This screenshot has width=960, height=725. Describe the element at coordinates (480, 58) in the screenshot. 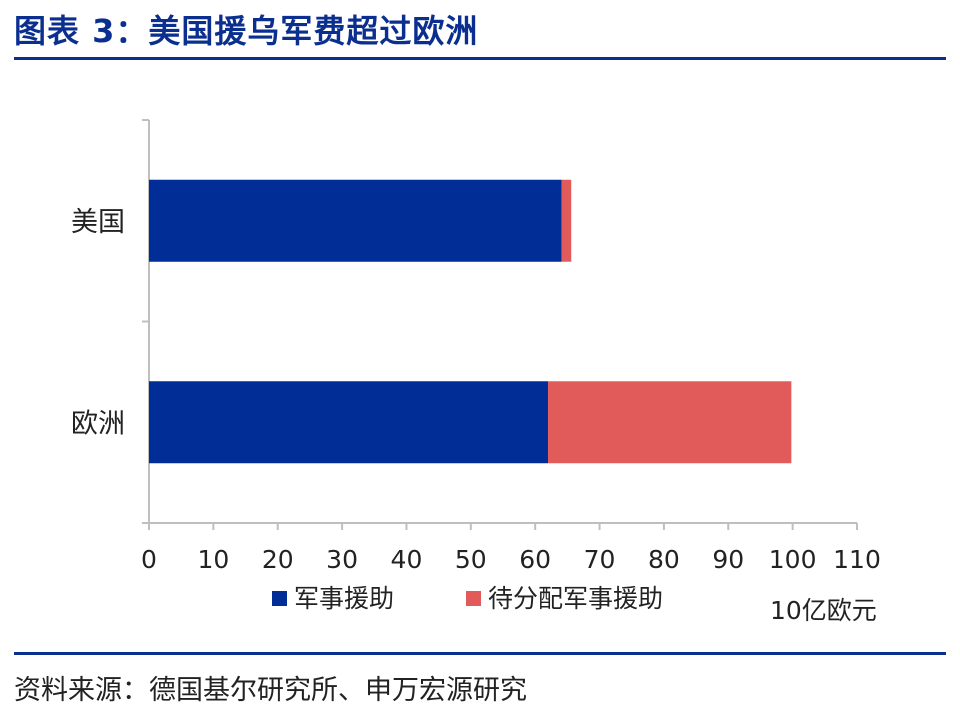

I see `title-rule` at that location.